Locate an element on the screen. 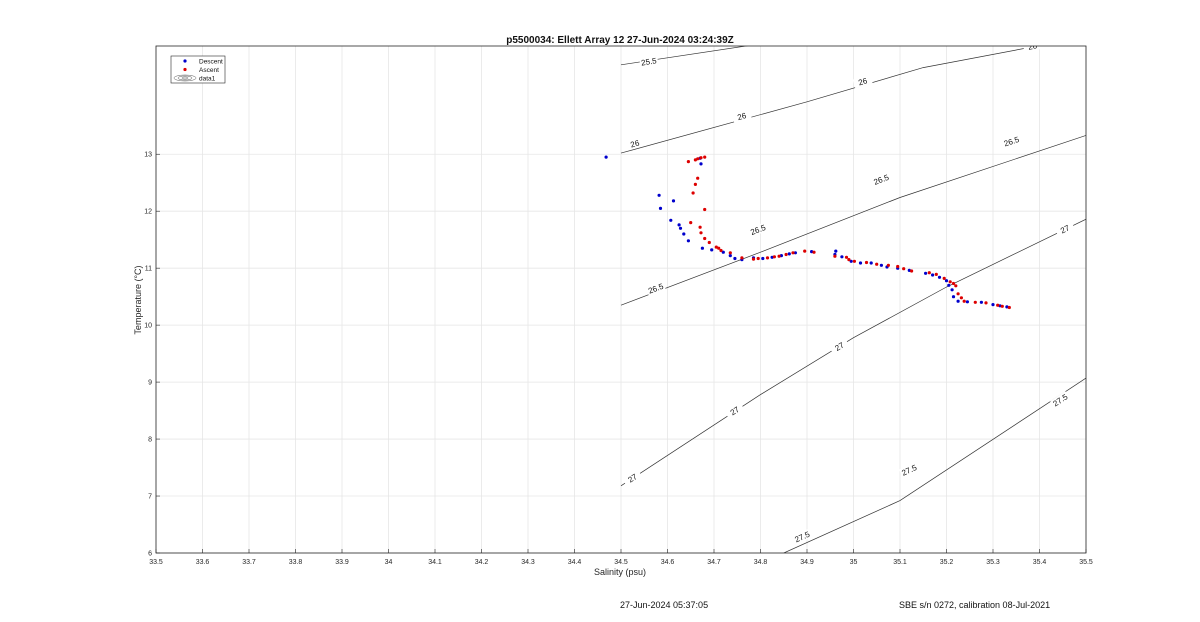 This screenshot has width=1200, height=622. legend-ascent-marker is located at coordinates (185, 69).